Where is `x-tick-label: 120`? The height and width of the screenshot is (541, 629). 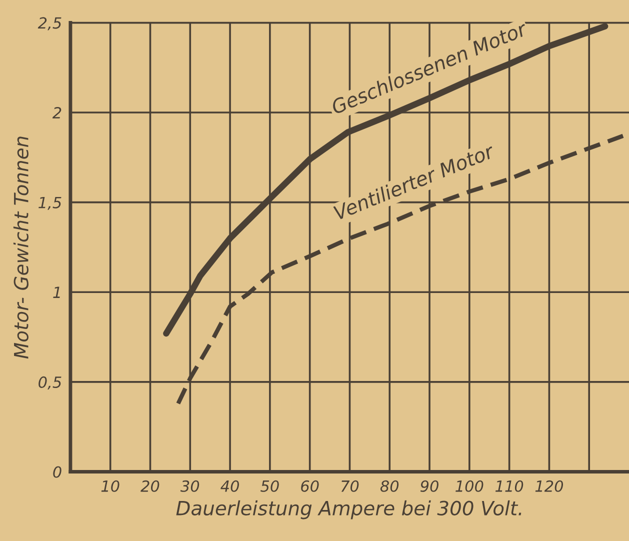 x-tick-label: 120 is located at coordinates (549, 486).